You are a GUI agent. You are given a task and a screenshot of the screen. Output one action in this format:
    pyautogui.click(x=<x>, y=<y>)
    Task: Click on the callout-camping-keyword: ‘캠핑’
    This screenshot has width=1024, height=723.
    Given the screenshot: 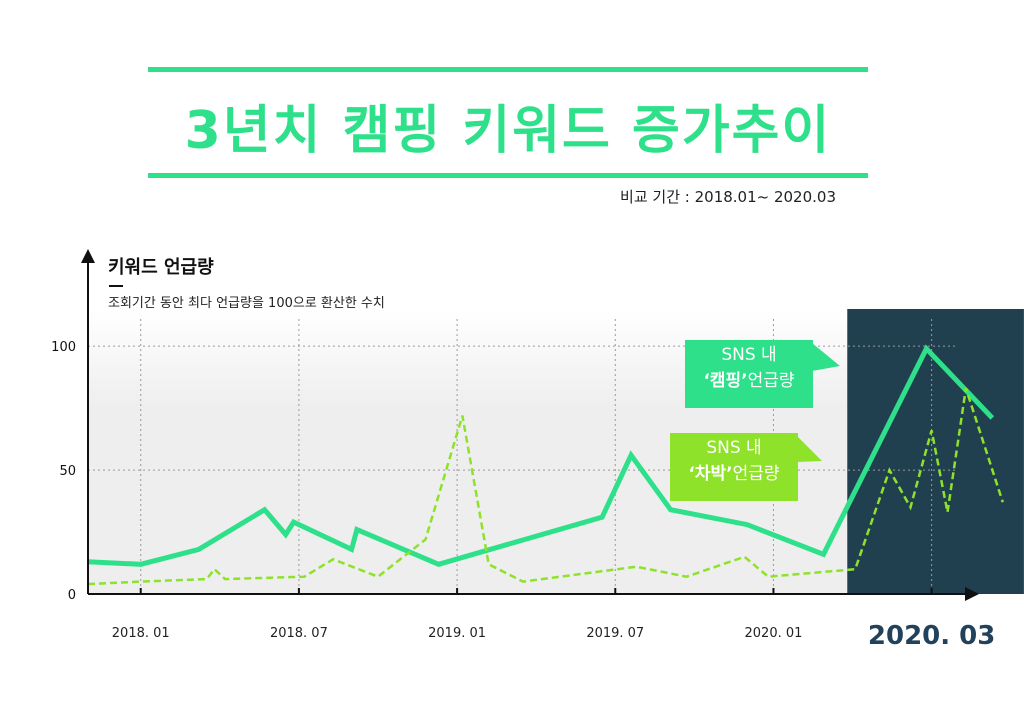 What is the action you would take?
    pyautogui.click(x=725, y=381)
    